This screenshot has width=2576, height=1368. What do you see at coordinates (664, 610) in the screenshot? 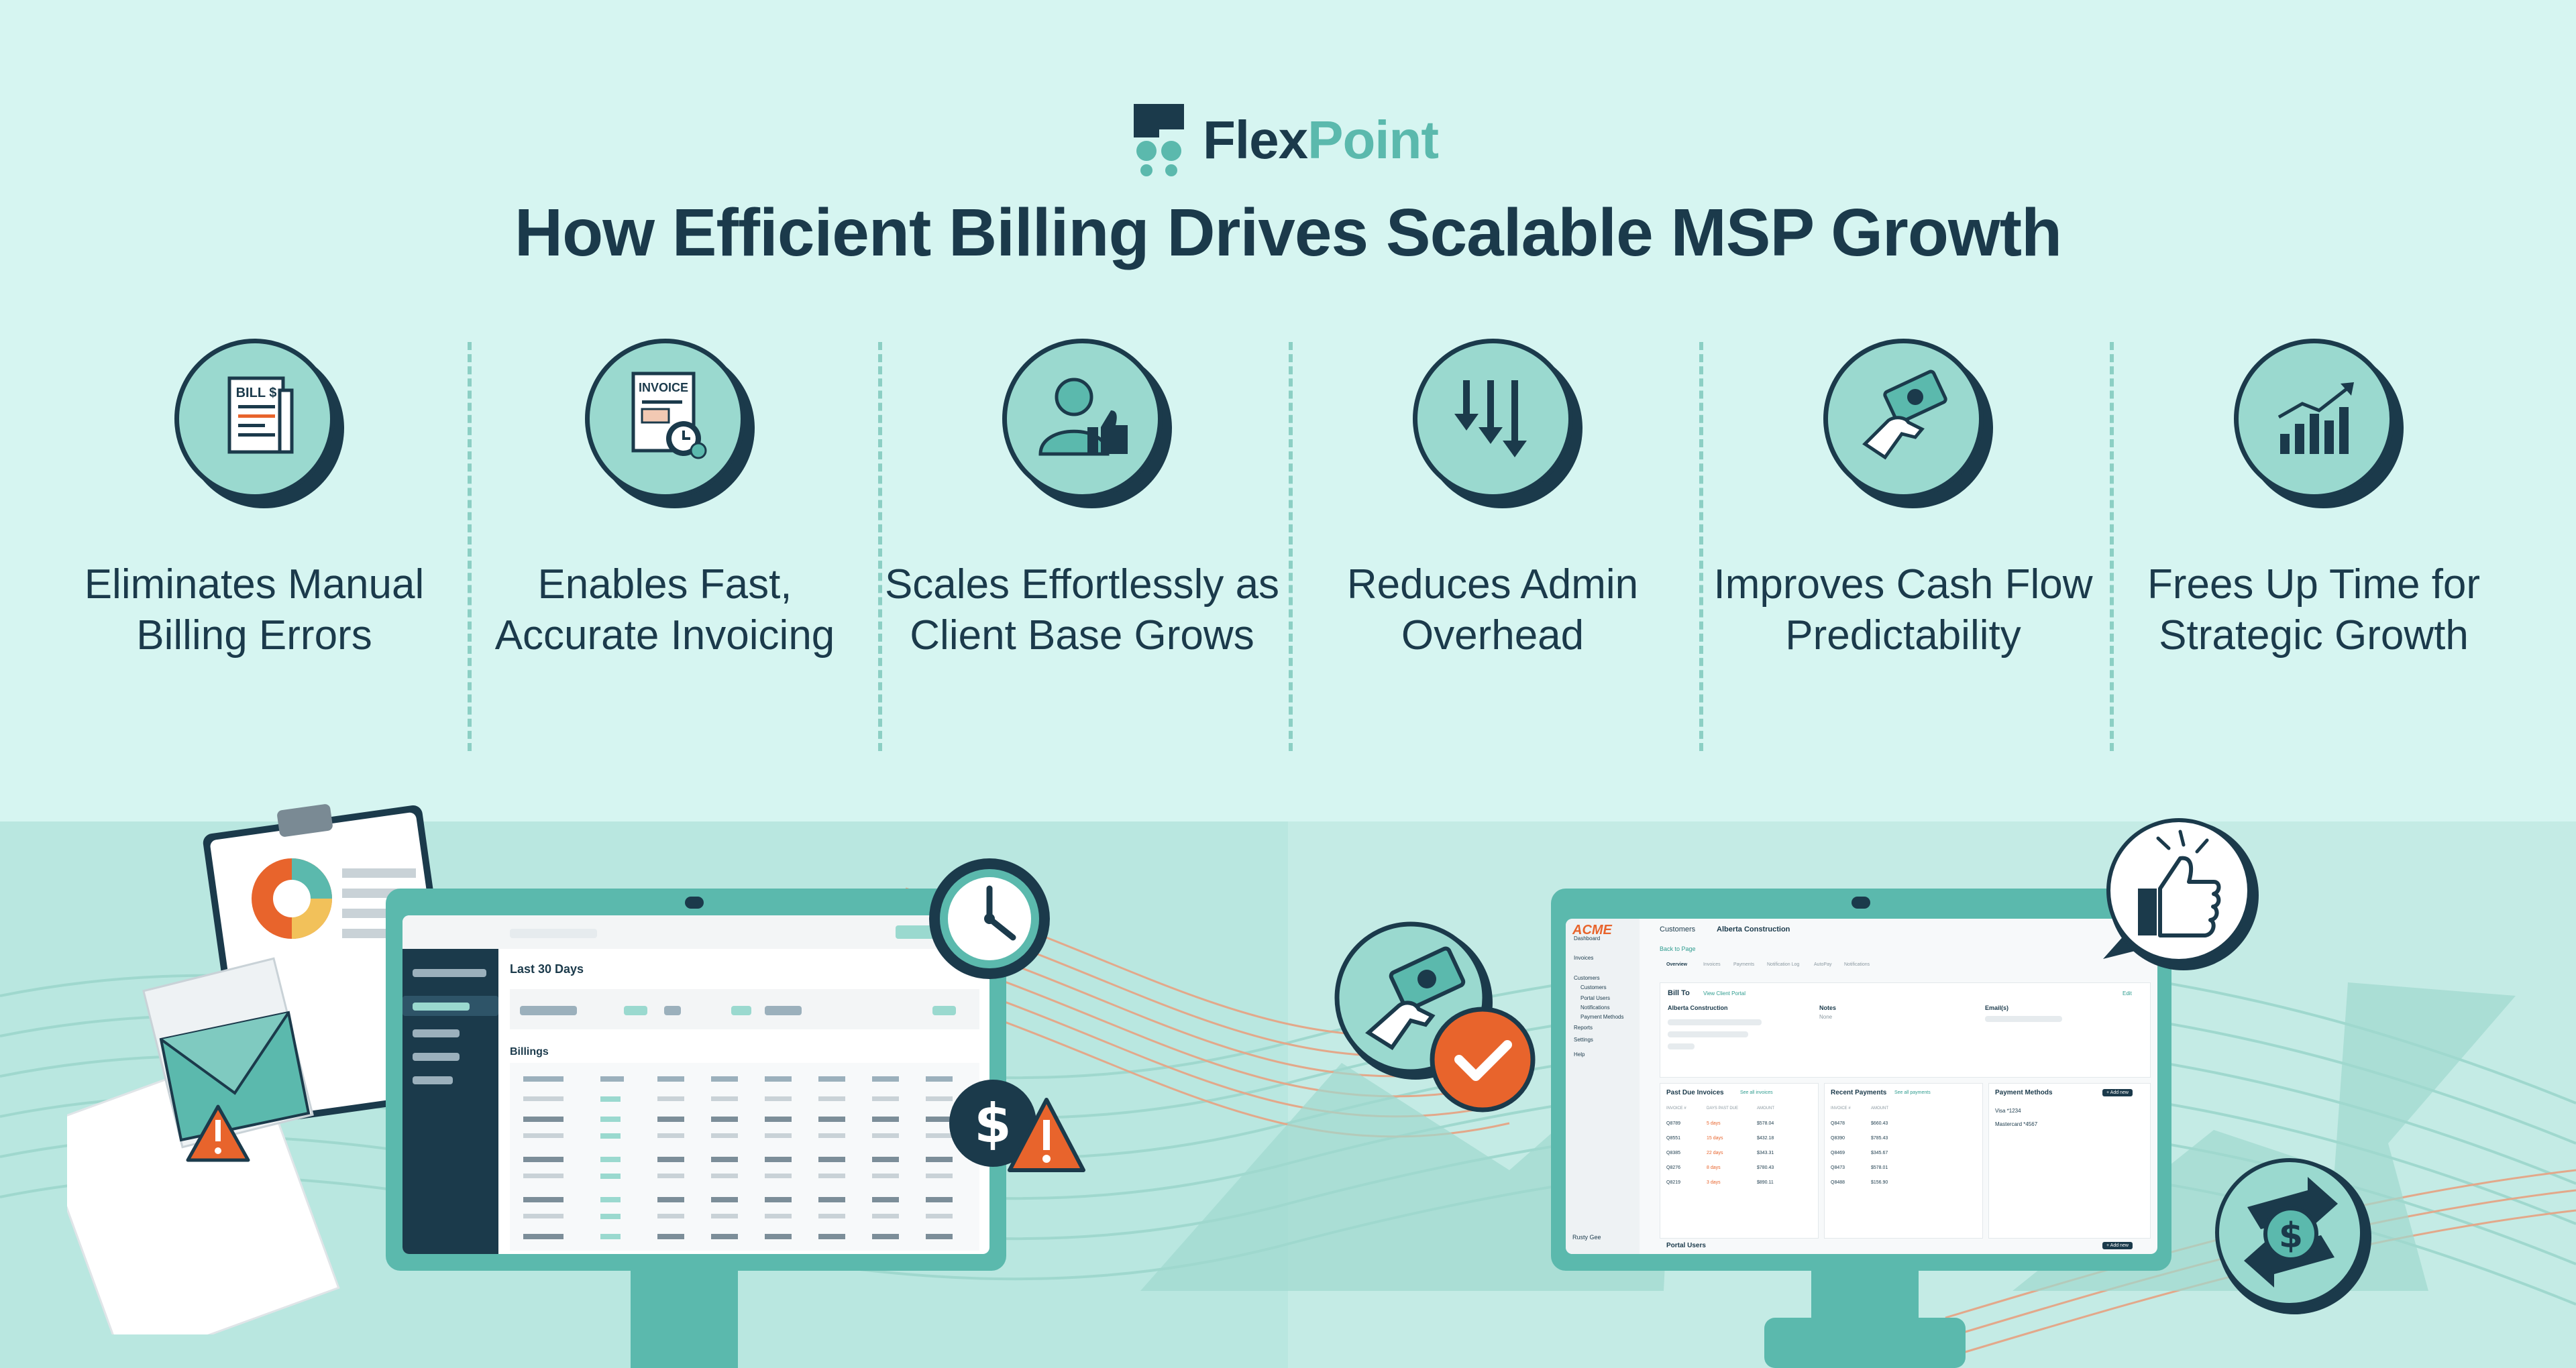
I see `feature-label: Enables Fast, Accurate Invoicing` at bounding box center [664, 610].